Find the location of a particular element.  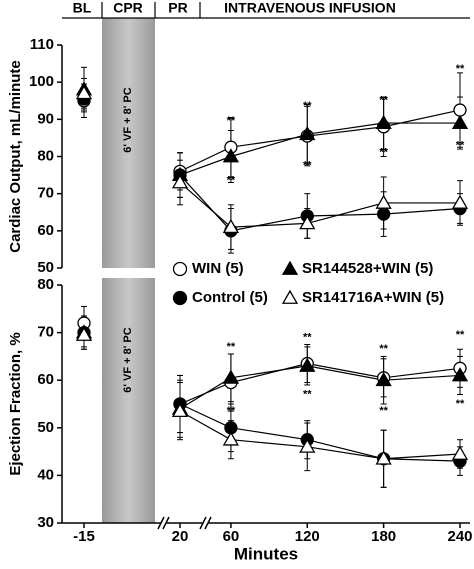

y-tick-label: 40 is located at coordinates (45, 474).